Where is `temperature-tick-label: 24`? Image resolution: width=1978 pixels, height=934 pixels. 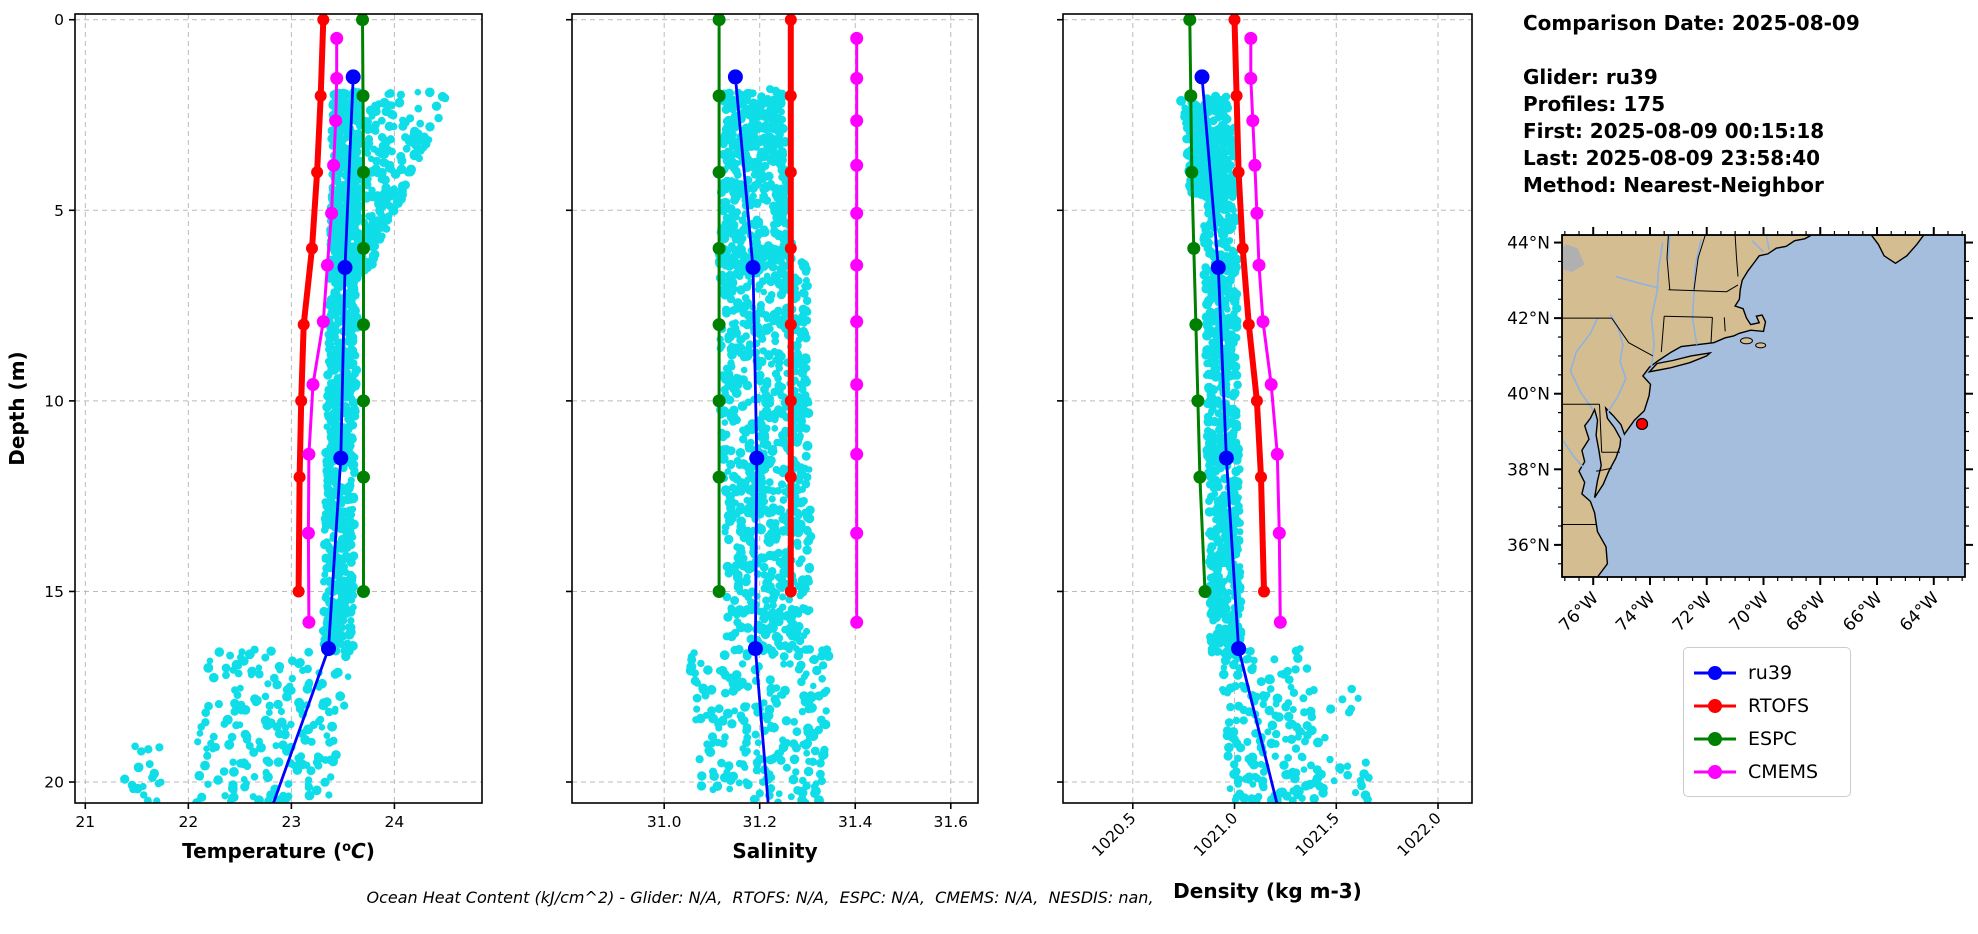
temperature-tick-label: 24 is located at coordinates (395, 822).